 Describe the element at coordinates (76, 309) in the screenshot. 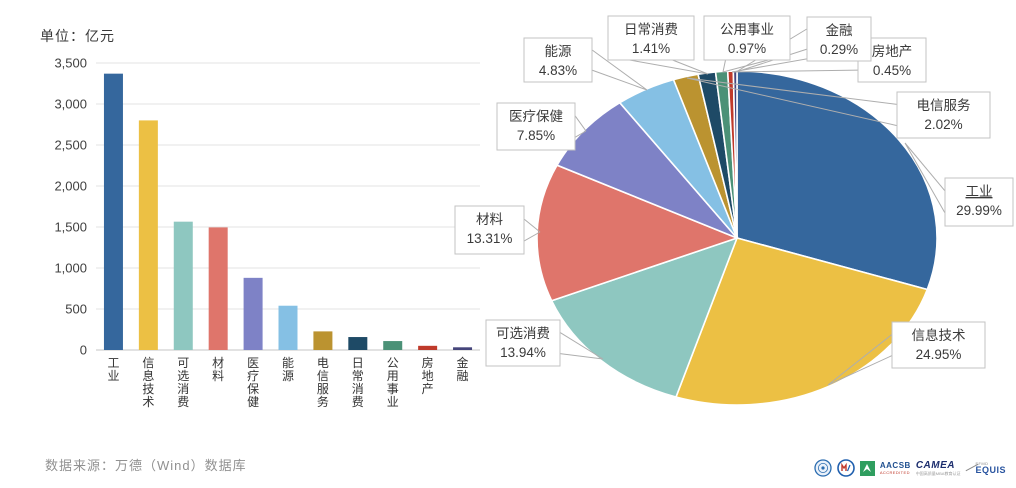

I see `y-tick-label: 500` at that location.